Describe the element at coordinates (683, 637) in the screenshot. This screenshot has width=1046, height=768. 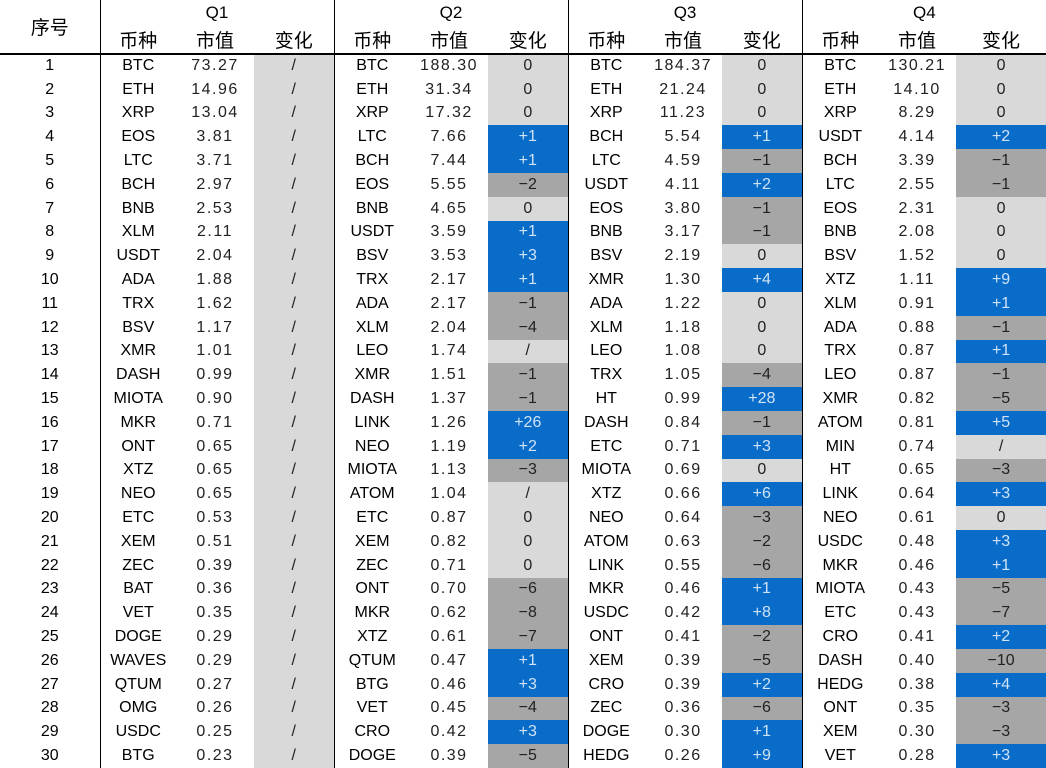
I see `market-cap-value: 0.41` at that location.